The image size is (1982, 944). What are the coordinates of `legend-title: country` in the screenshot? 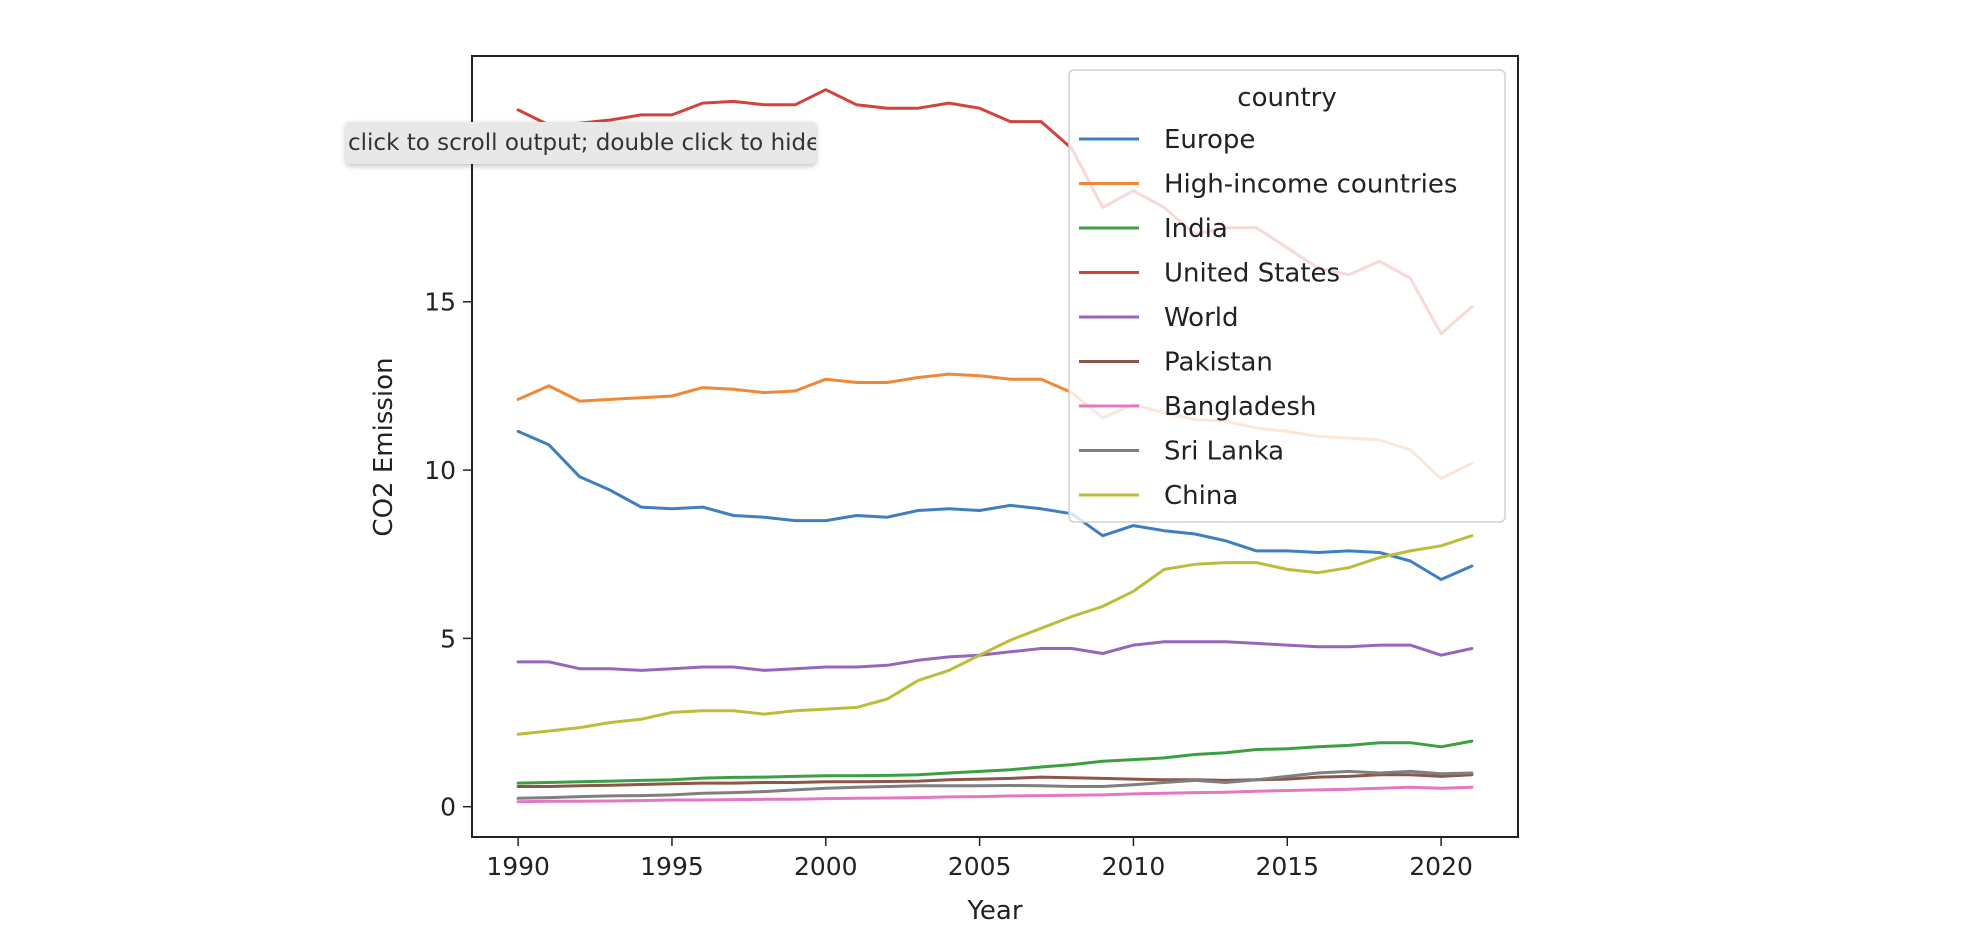 It's located at (1286, 98).